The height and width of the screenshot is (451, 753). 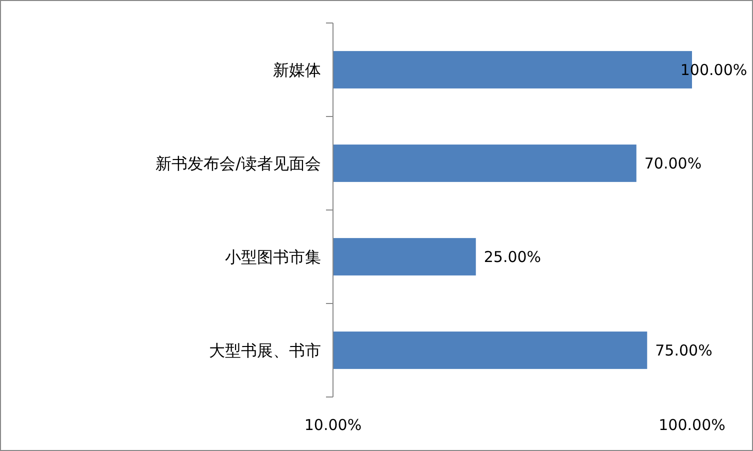 What do you see at coordinates (273, 256) in the screenshot?
I see `y-tick-label: 小型图书市集` at bounding box center [273, 256].